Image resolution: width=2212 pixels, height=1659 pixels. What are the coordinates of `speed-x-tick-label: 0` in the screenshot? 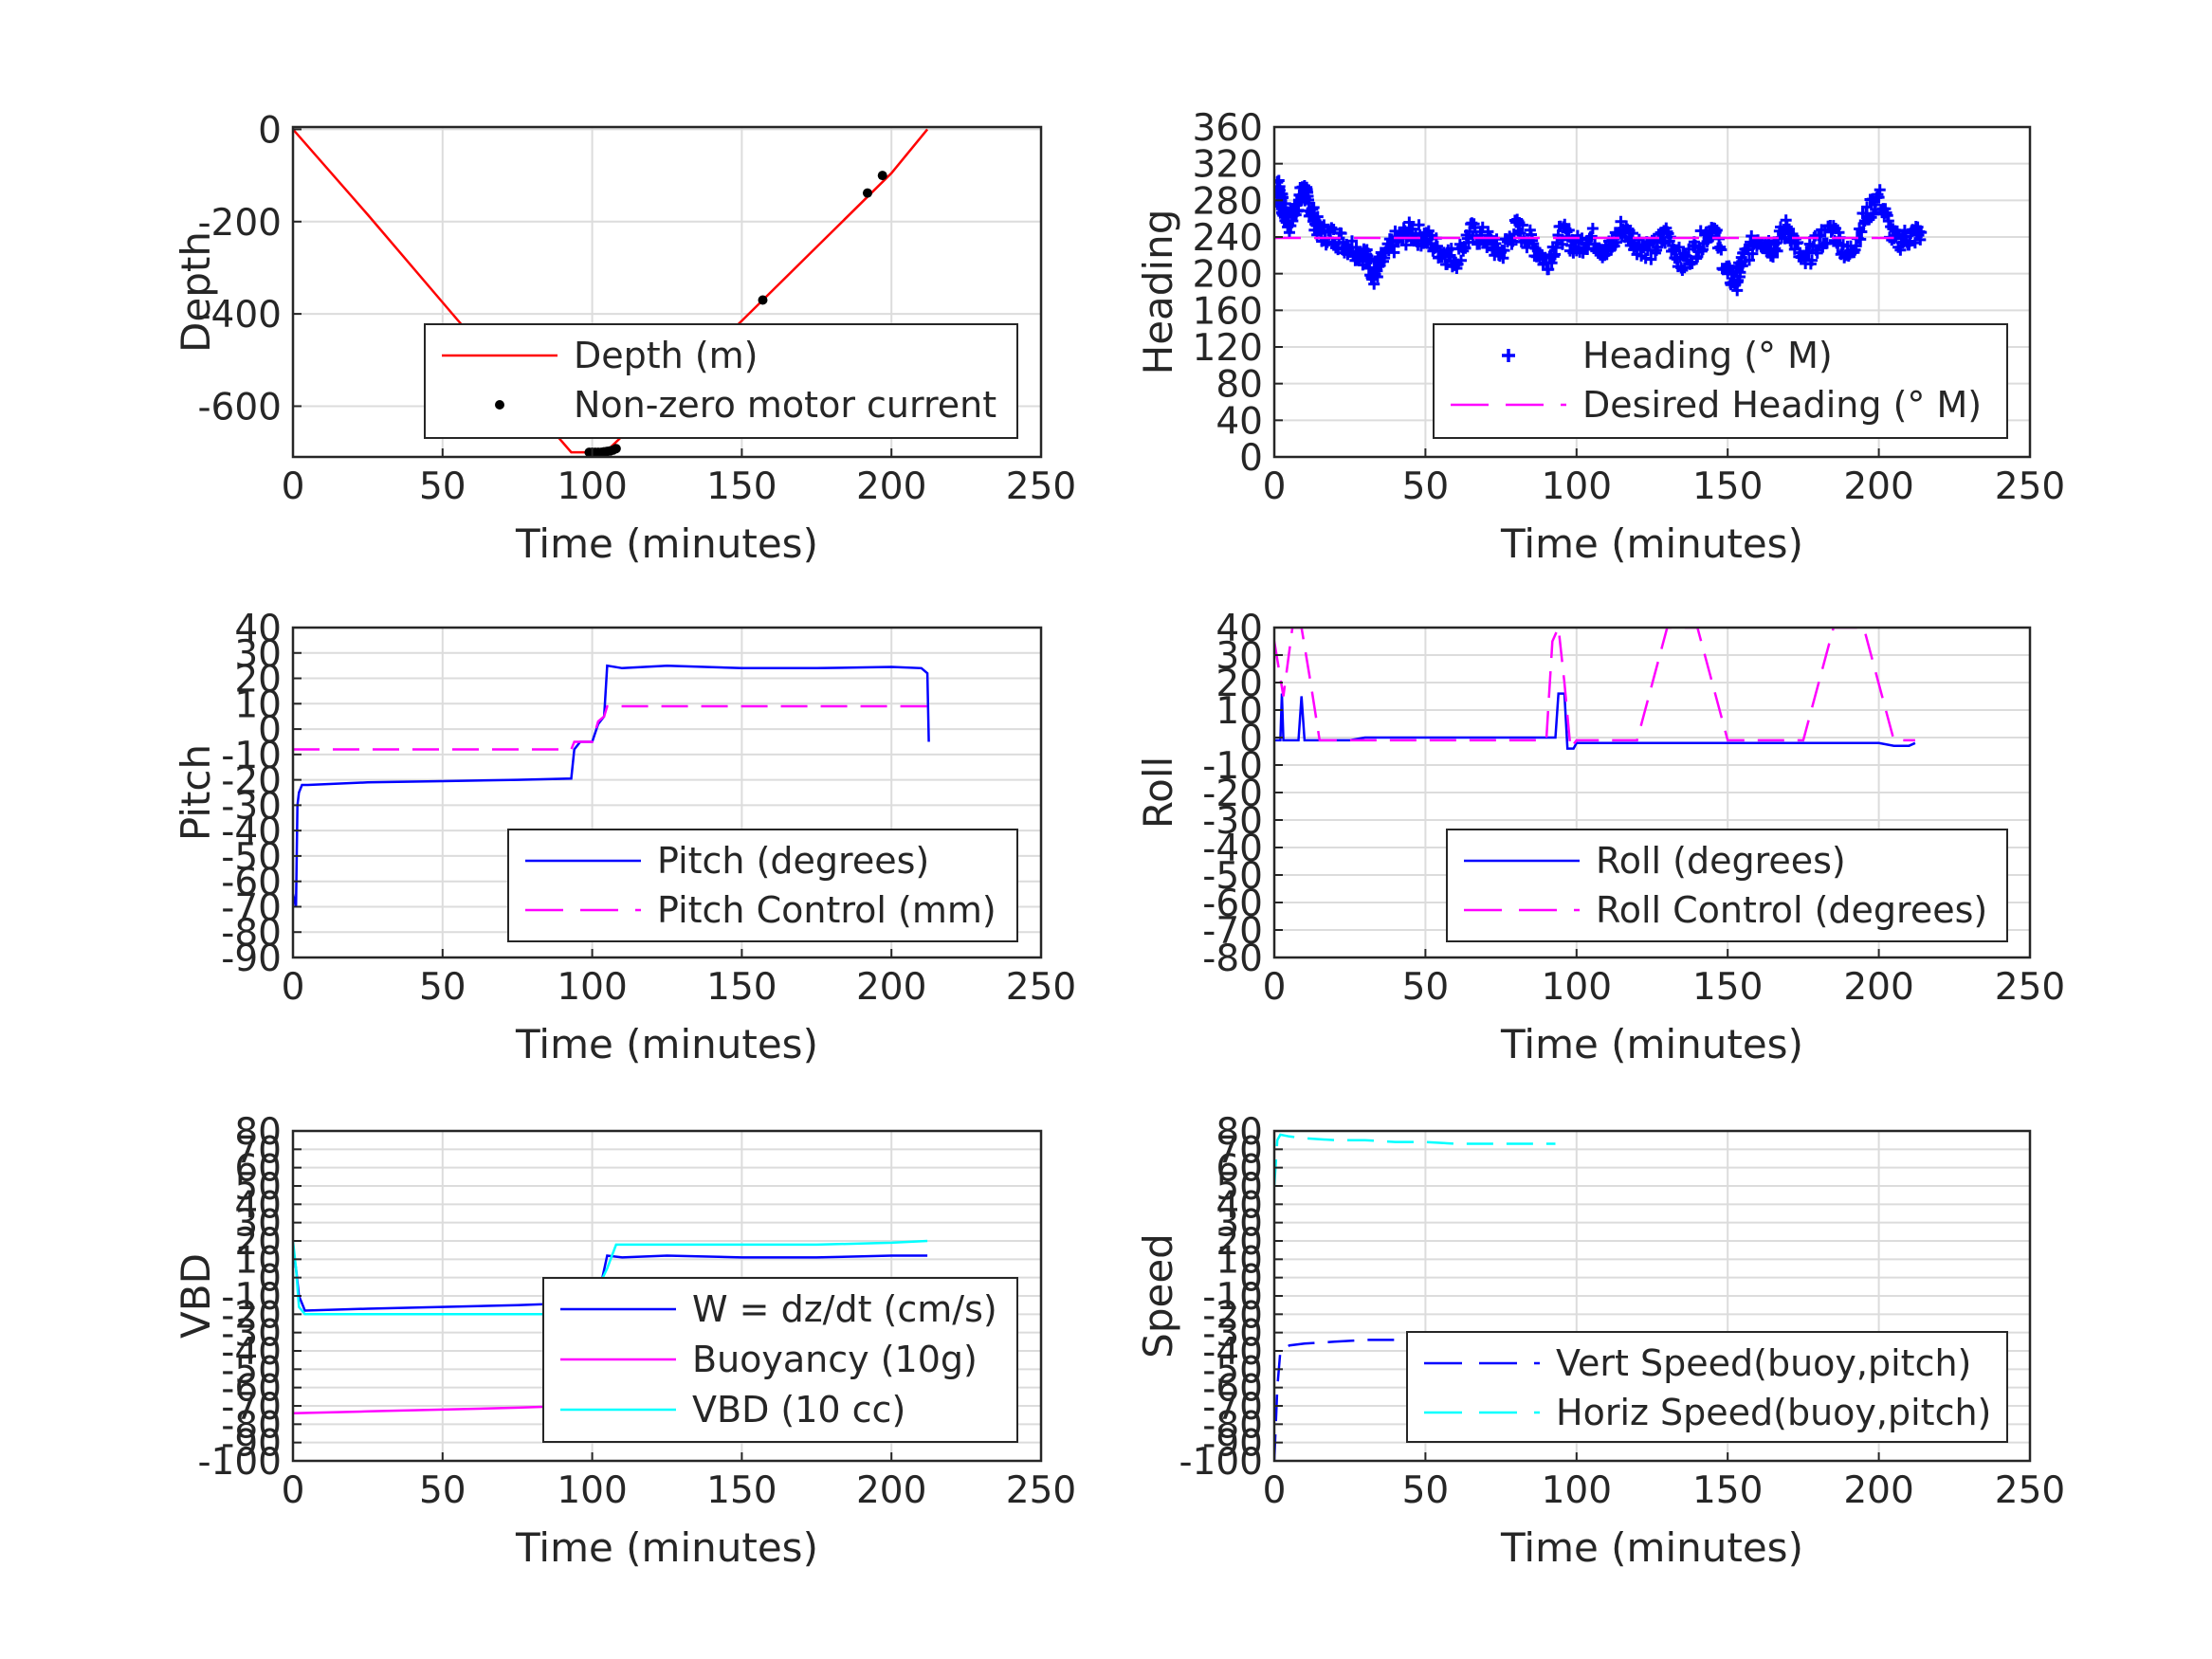 It's located at (1275, 1490).